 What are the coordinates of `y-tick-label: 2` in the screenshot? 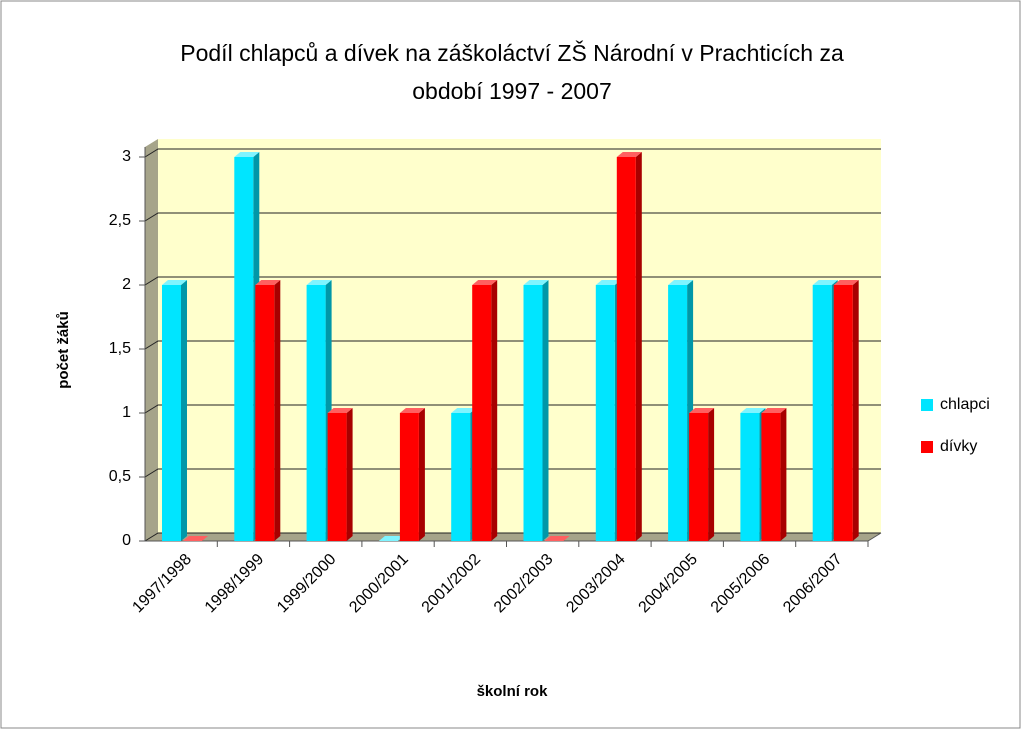 It's located at (126, 284).